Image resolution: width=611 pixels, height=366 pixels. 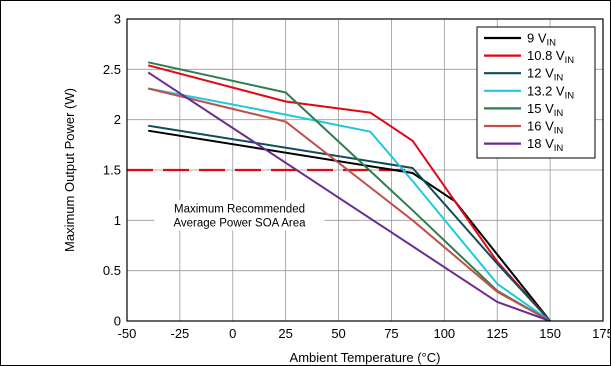 I want to click on x-tick-label: 125, so click(x=497, y=333).